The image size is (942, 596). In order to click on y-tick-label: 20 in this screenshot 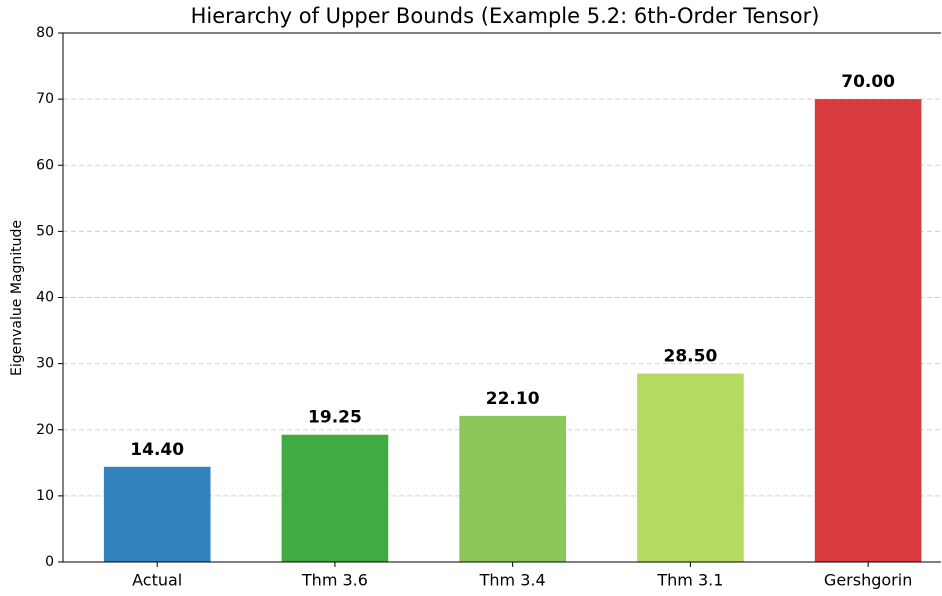, I will do `click(45, 430)`.